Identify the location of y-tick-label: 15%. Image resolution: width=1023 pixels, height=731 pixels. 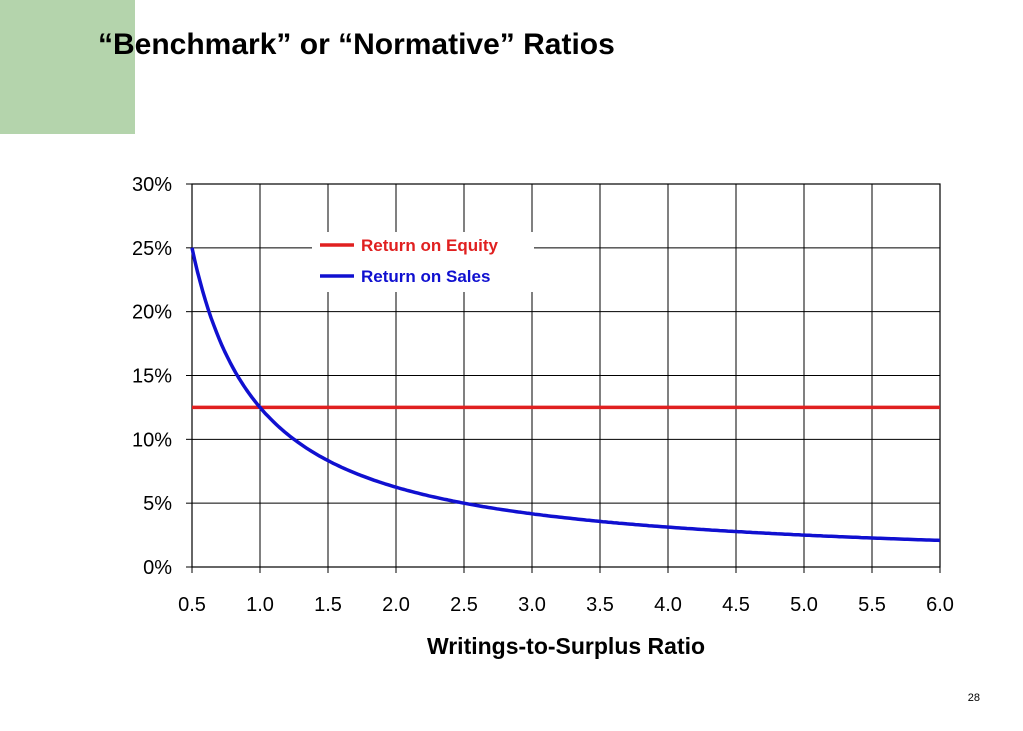
(152, 377).